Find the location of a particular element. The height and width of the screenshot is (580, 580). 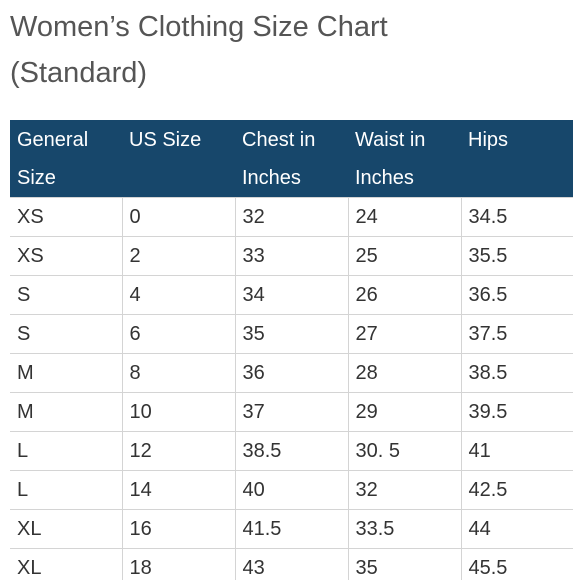

title-line-1: Women’s Clothing Size Chart is located at coordinates (199, 27).